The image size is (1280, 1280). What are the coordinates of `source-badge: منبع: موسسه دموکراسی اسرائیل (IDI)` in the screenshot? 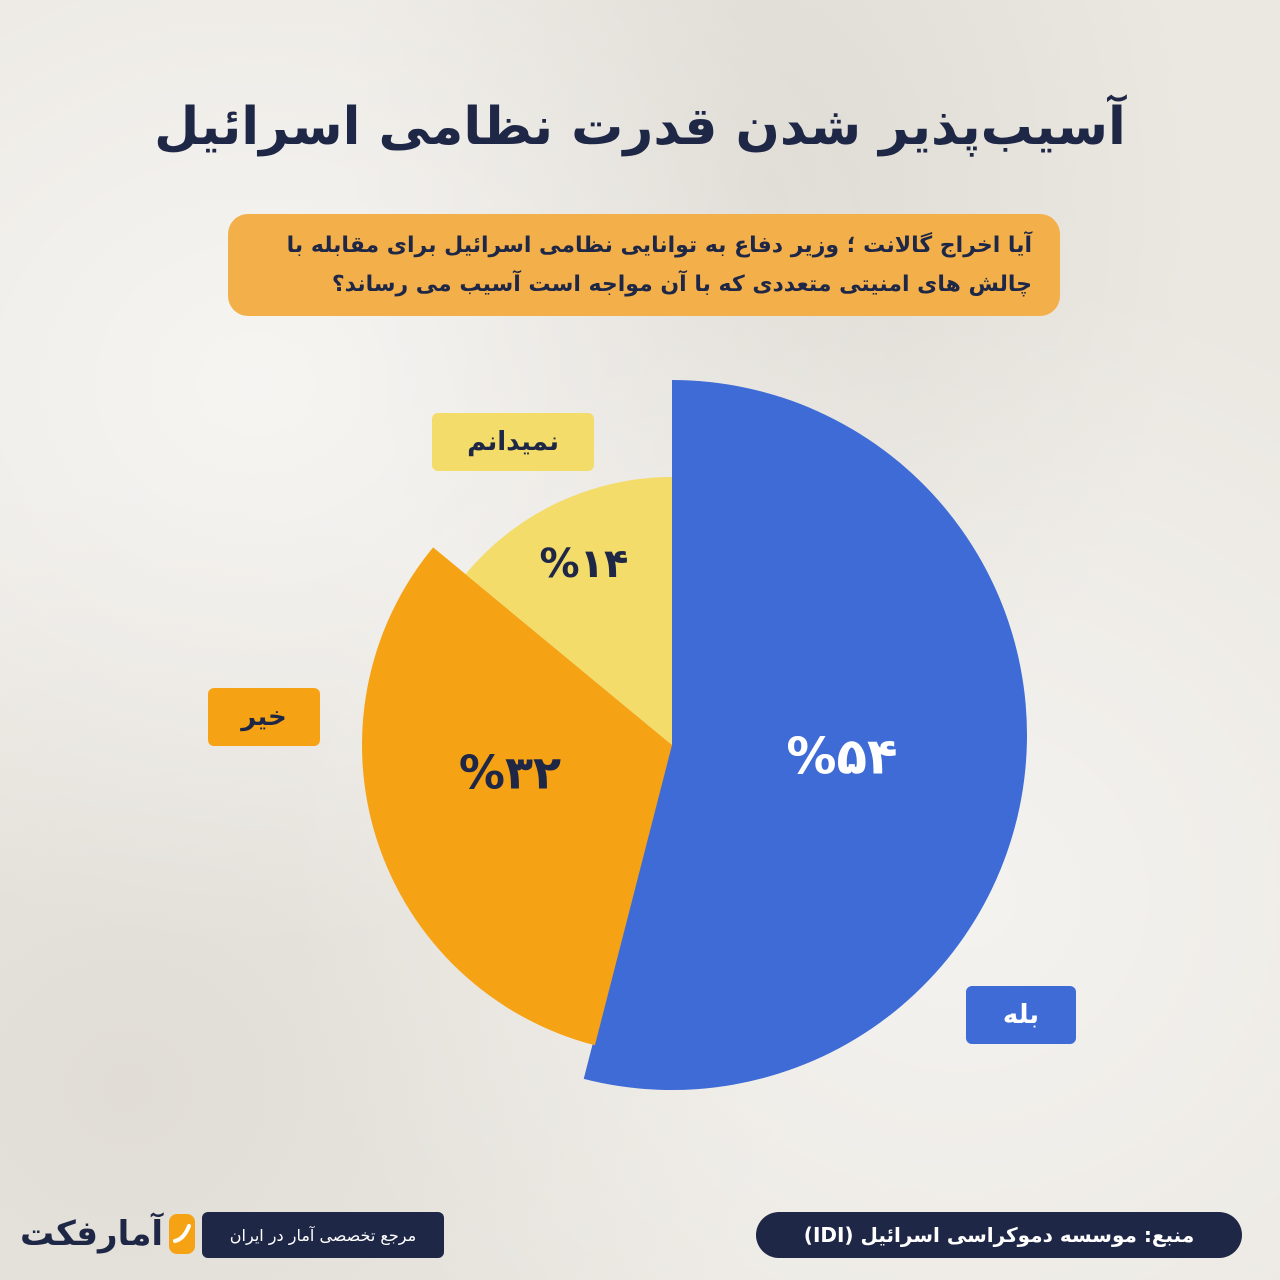 It's located at (999, 1235).